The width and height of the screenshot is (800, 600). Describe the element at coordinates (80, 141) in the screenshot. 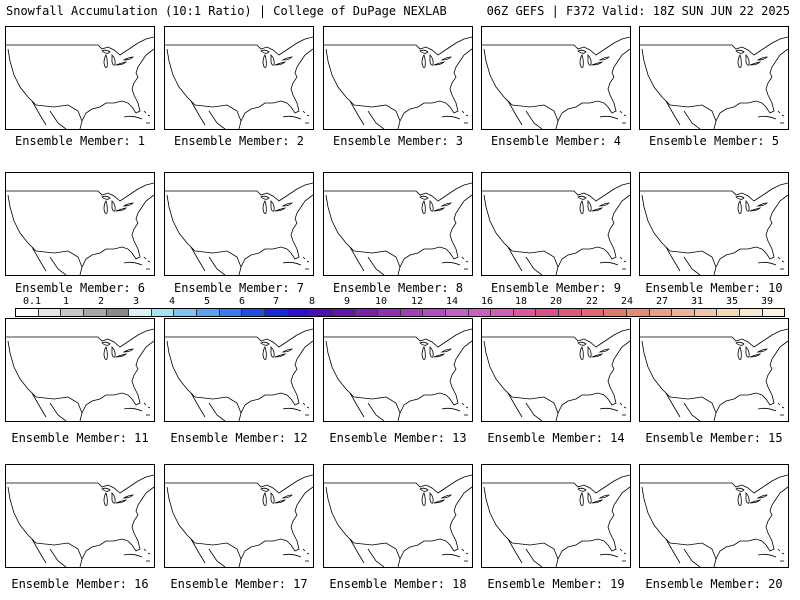

I see `ensemble-member-label: Ensemble Member: 1` at that location.